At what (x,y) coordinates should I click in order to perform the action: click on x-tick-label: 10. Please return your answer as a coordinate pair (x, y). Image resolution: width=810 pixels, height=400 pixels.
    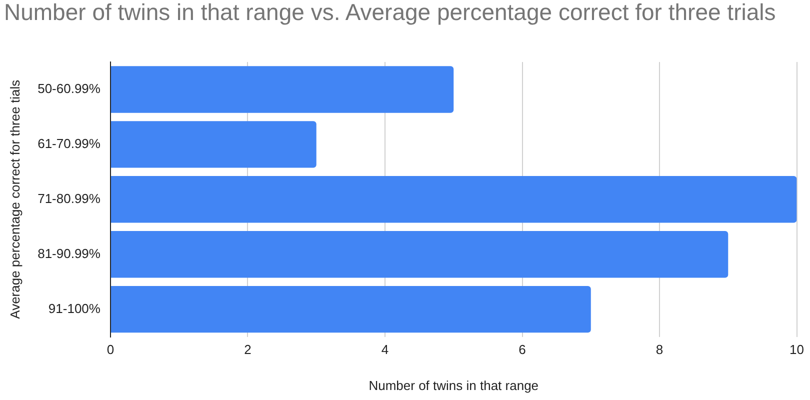
    Looking at the image, I should click on (797, 350).